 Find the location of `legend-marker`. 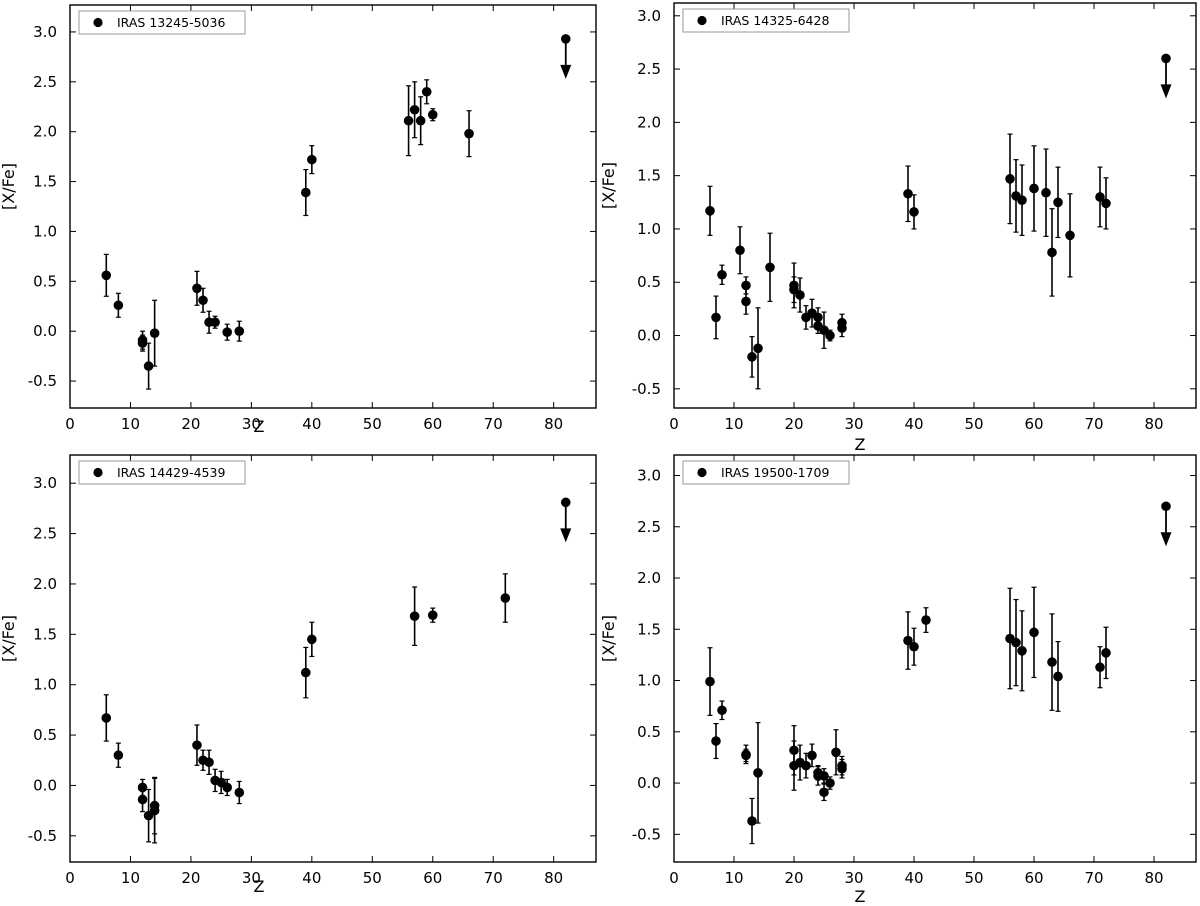

legend-marker is located at coordinates (702, 472).